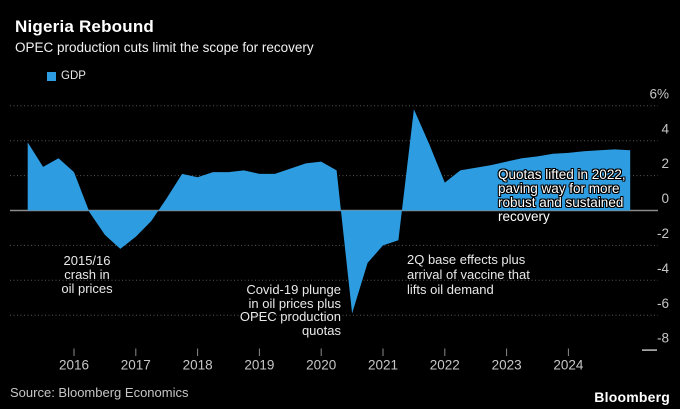  I want to click on legend: GDP, so click(66, 76).